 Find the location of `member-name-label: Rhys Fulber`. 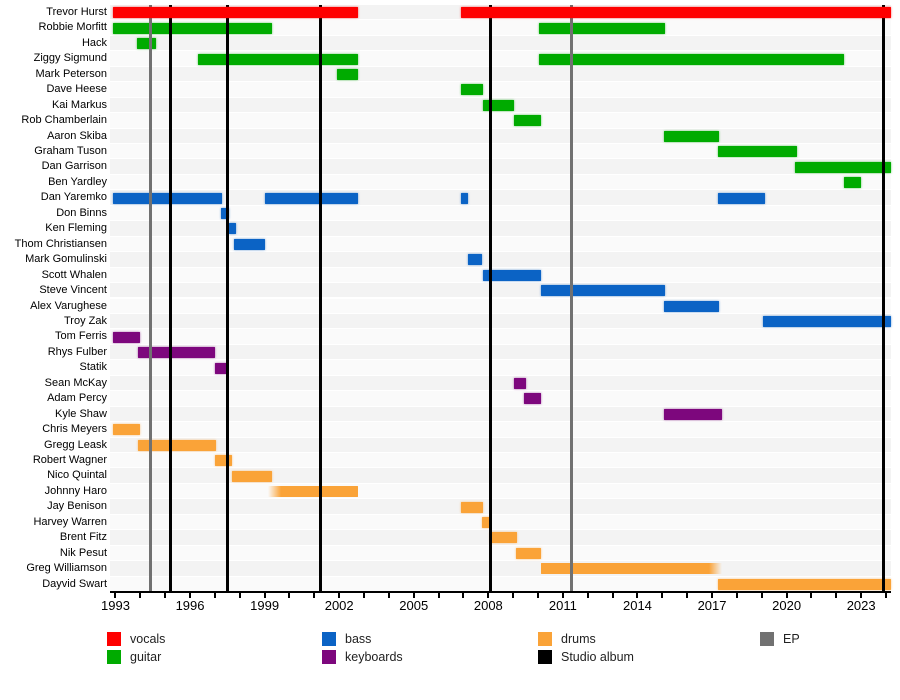

member-name-label: Rhys Fulber is located at coordinates (77, 351).